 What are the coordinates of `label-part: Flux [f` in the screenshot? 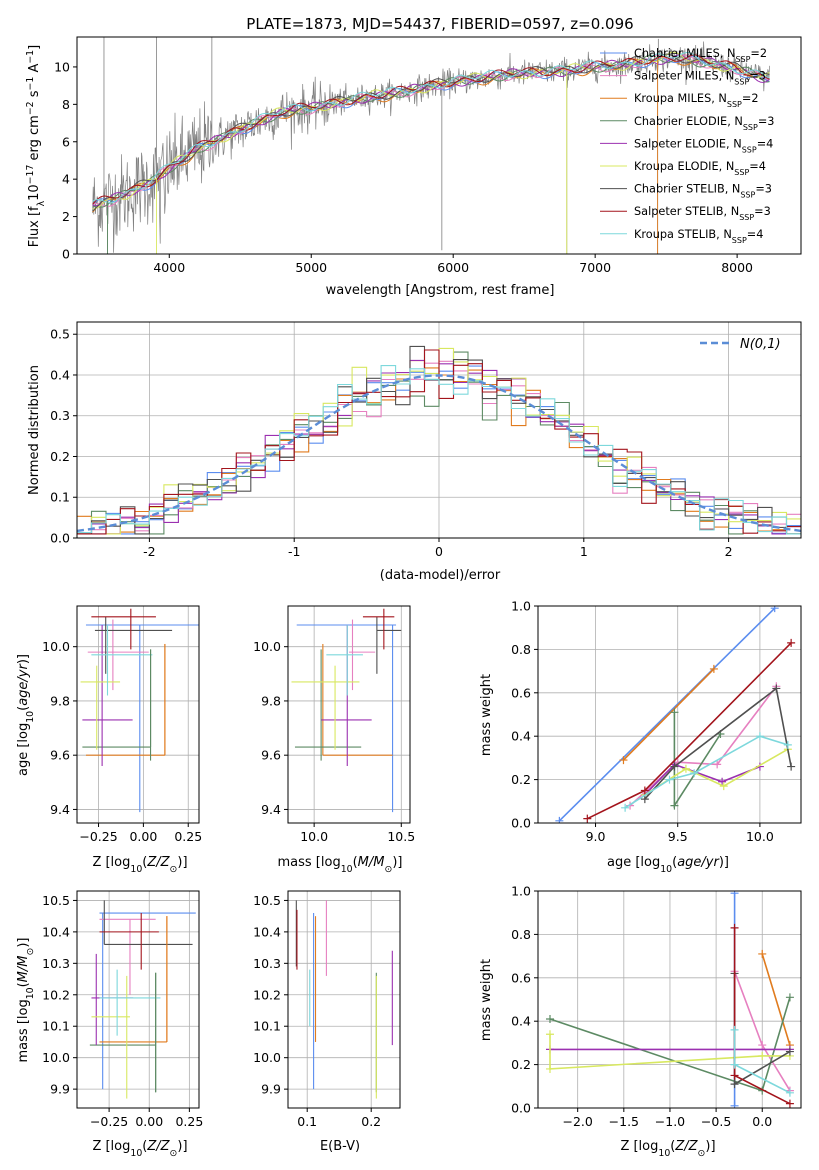 It's located at (34, 226).